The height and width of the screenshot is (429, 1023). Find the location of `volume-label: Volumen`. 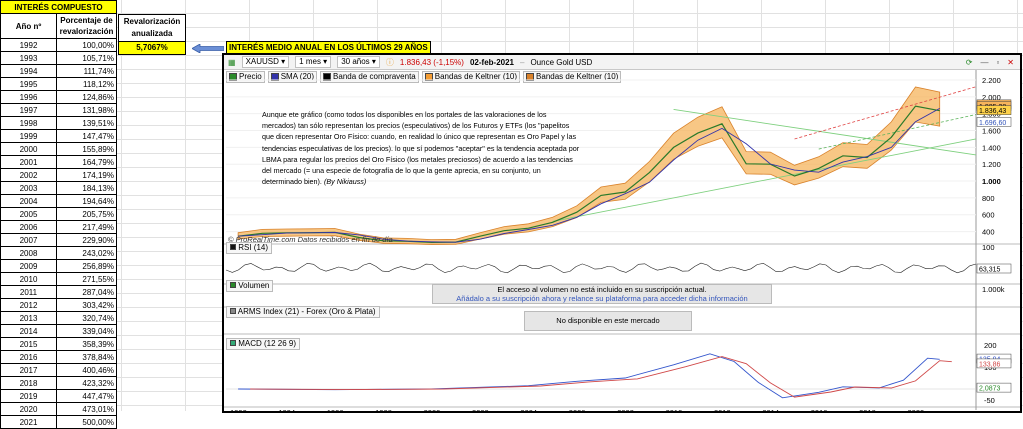

volume-label: Volumen is located at coordinates (250, 286).